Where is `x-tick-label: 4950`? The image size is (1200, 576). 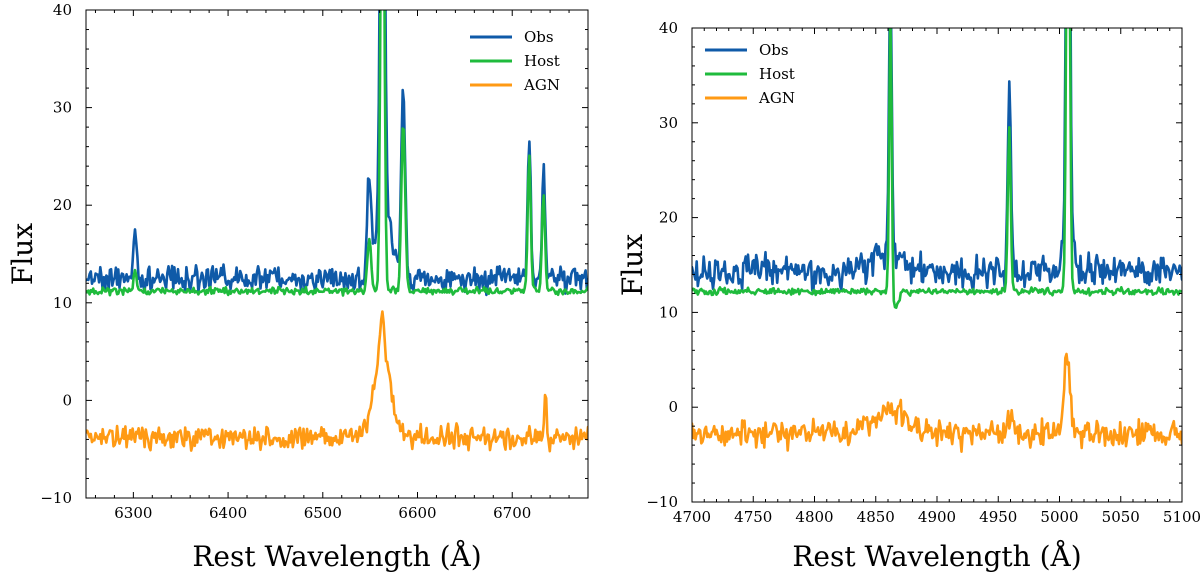 x-tick-label: 4950 is located at coordinates (998, 517).